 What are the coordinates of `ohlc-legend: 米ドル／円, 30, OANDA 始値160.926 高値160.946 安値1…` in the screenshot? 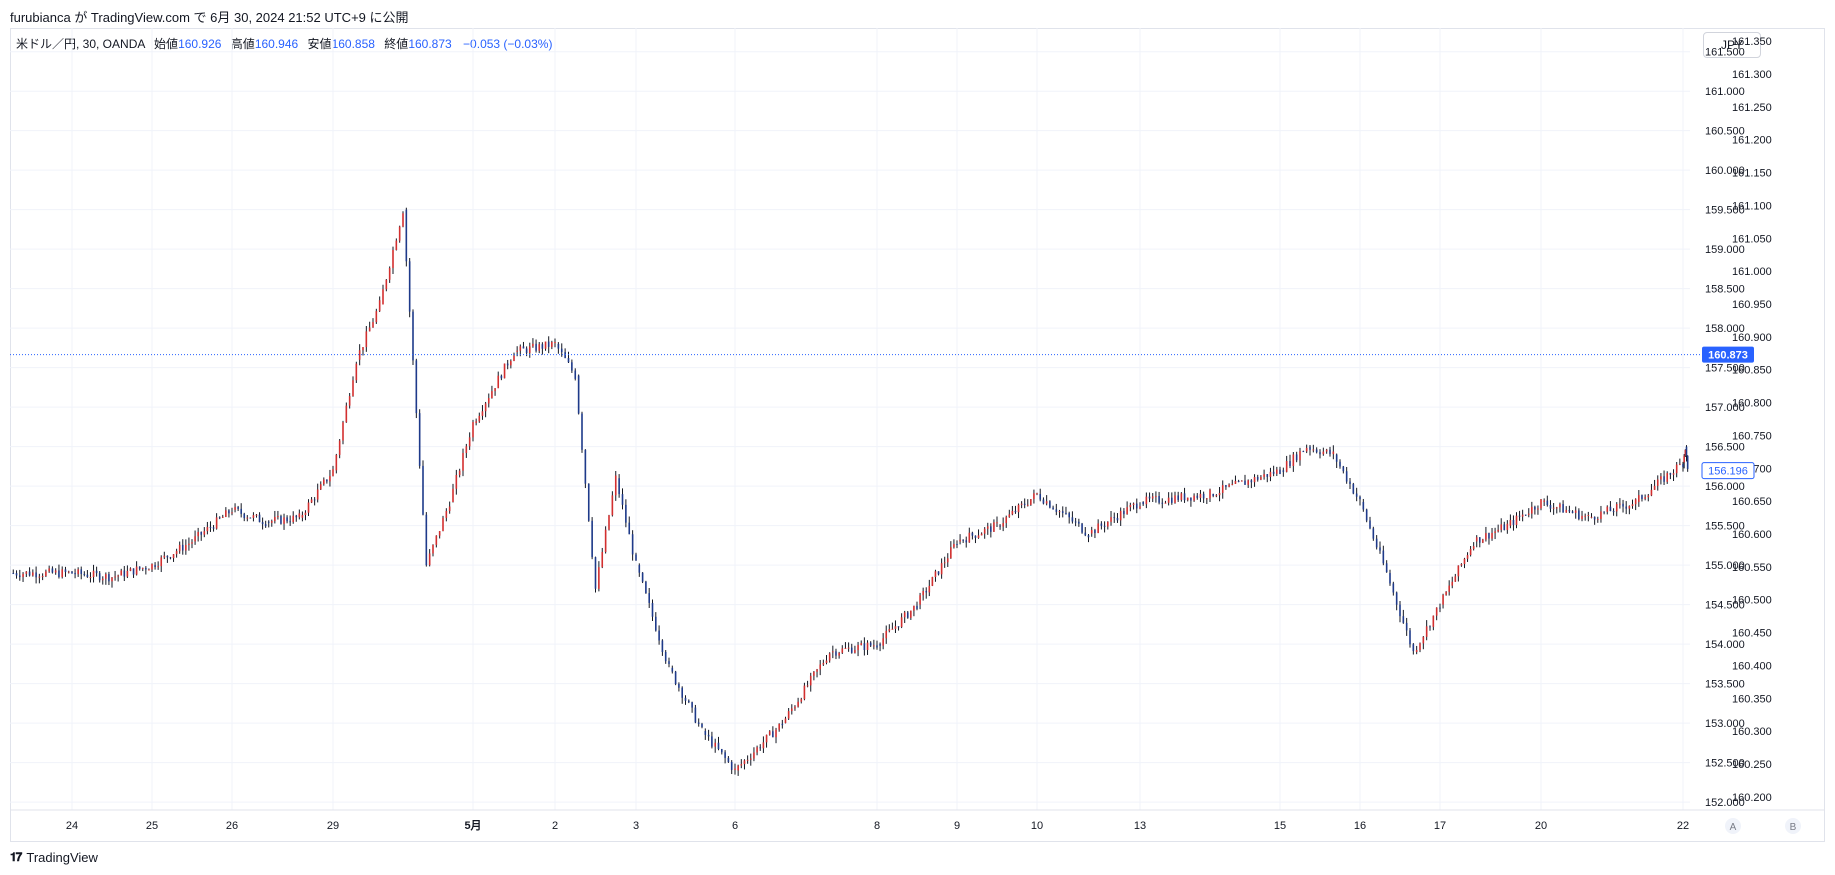 It's located at (284, 43).